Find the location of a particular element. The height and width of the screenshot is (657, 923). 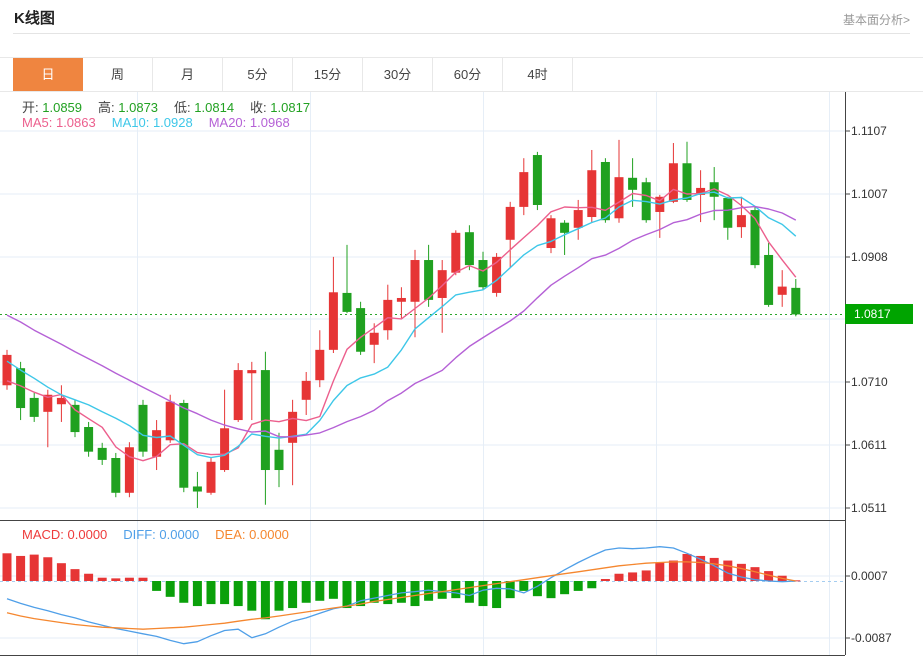

ohlc-legend: 开: 1.0859 高: 1.0873 低: 1.0814 收: 1.0817 is located at coordinates (166, 106).